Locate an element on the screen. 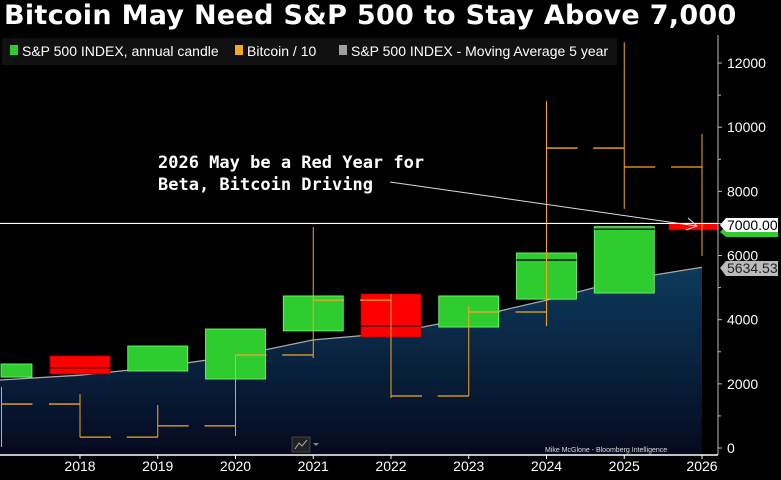 This screenshot has width=781, height=480. y-tick-label: 4000 is located at coordinates (742, 320).